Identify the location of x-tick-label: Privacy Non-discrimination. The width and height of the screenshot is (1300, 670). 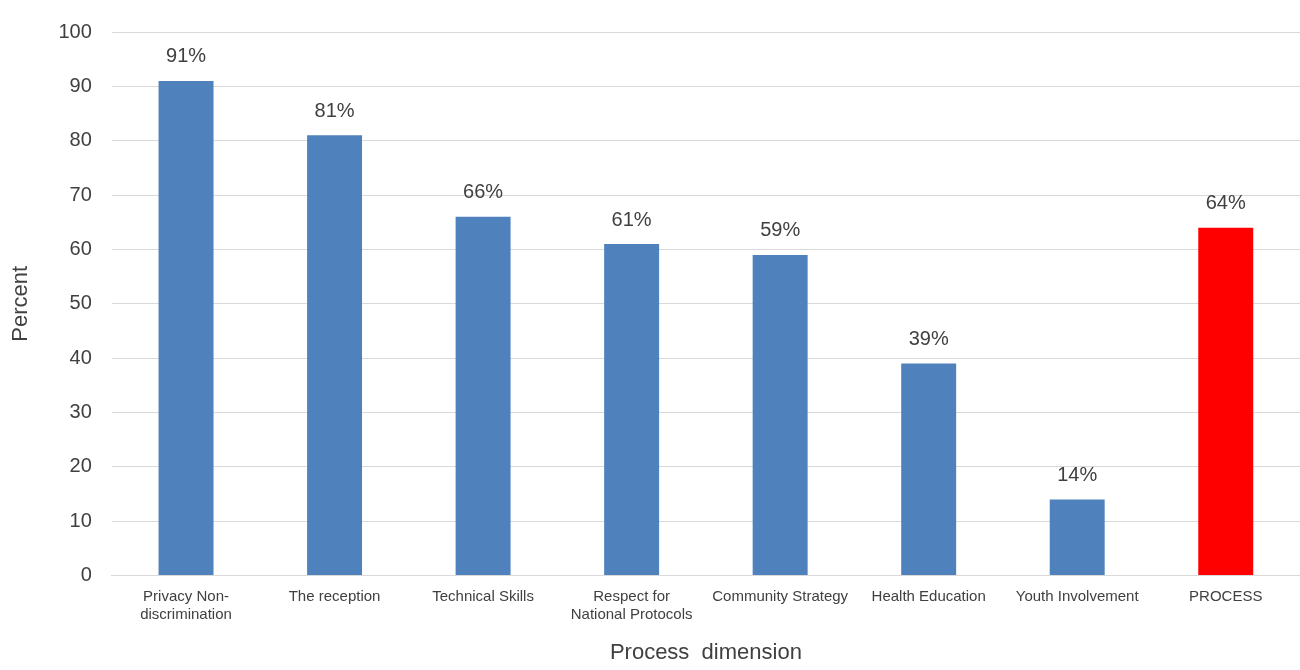
(186, 604).